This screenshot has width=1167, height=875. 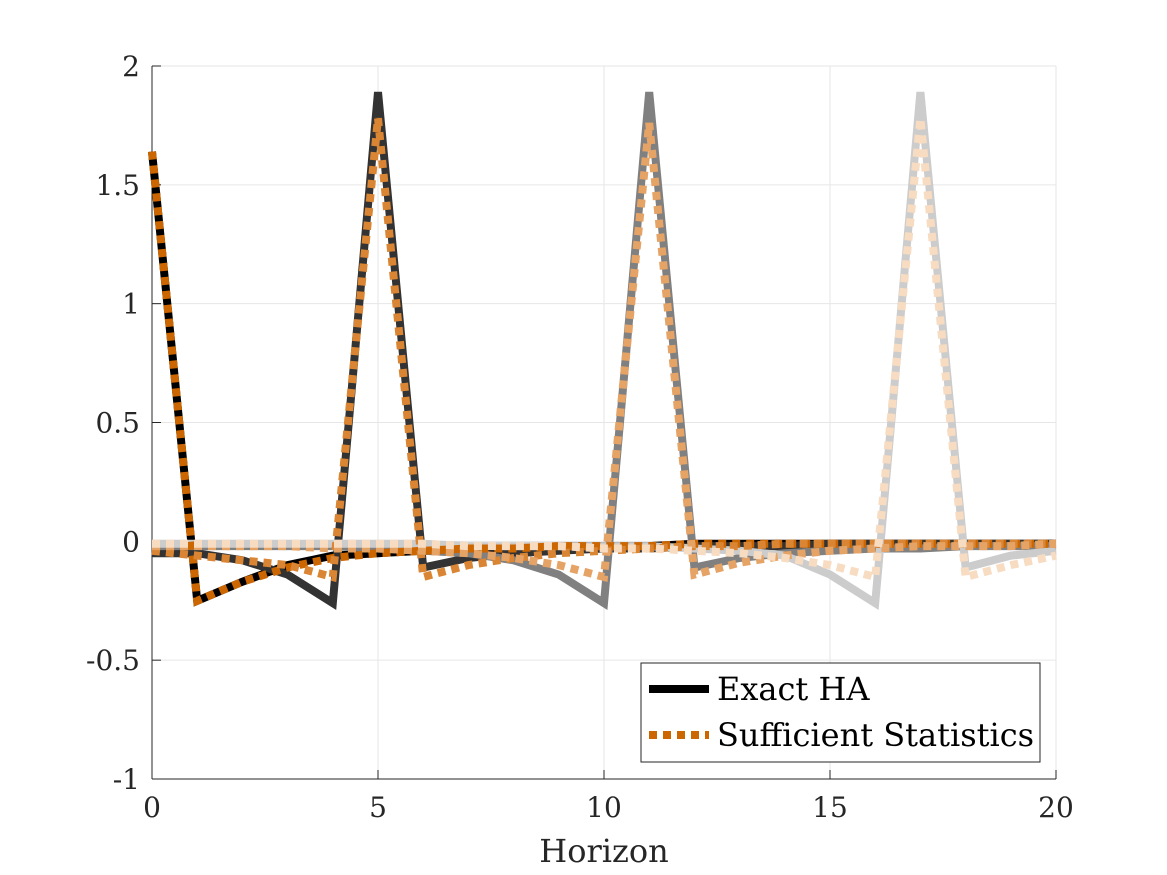 What do you see at coordinates (152, 807) in the screenshot?
I see `x-tick-label: 0` at bounding box center [152, 807].